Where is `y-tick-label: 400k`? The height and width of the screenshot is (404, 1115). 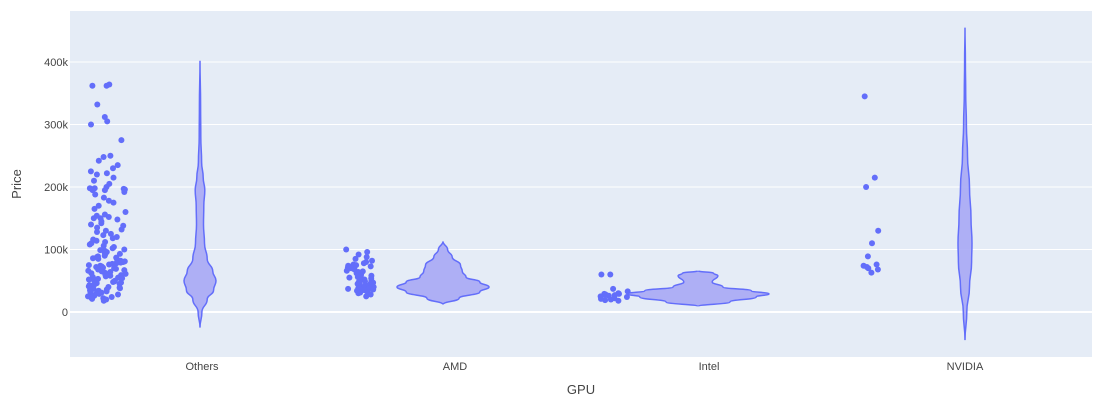 y-tick-label: 400k is located at coordinates (56, 63).